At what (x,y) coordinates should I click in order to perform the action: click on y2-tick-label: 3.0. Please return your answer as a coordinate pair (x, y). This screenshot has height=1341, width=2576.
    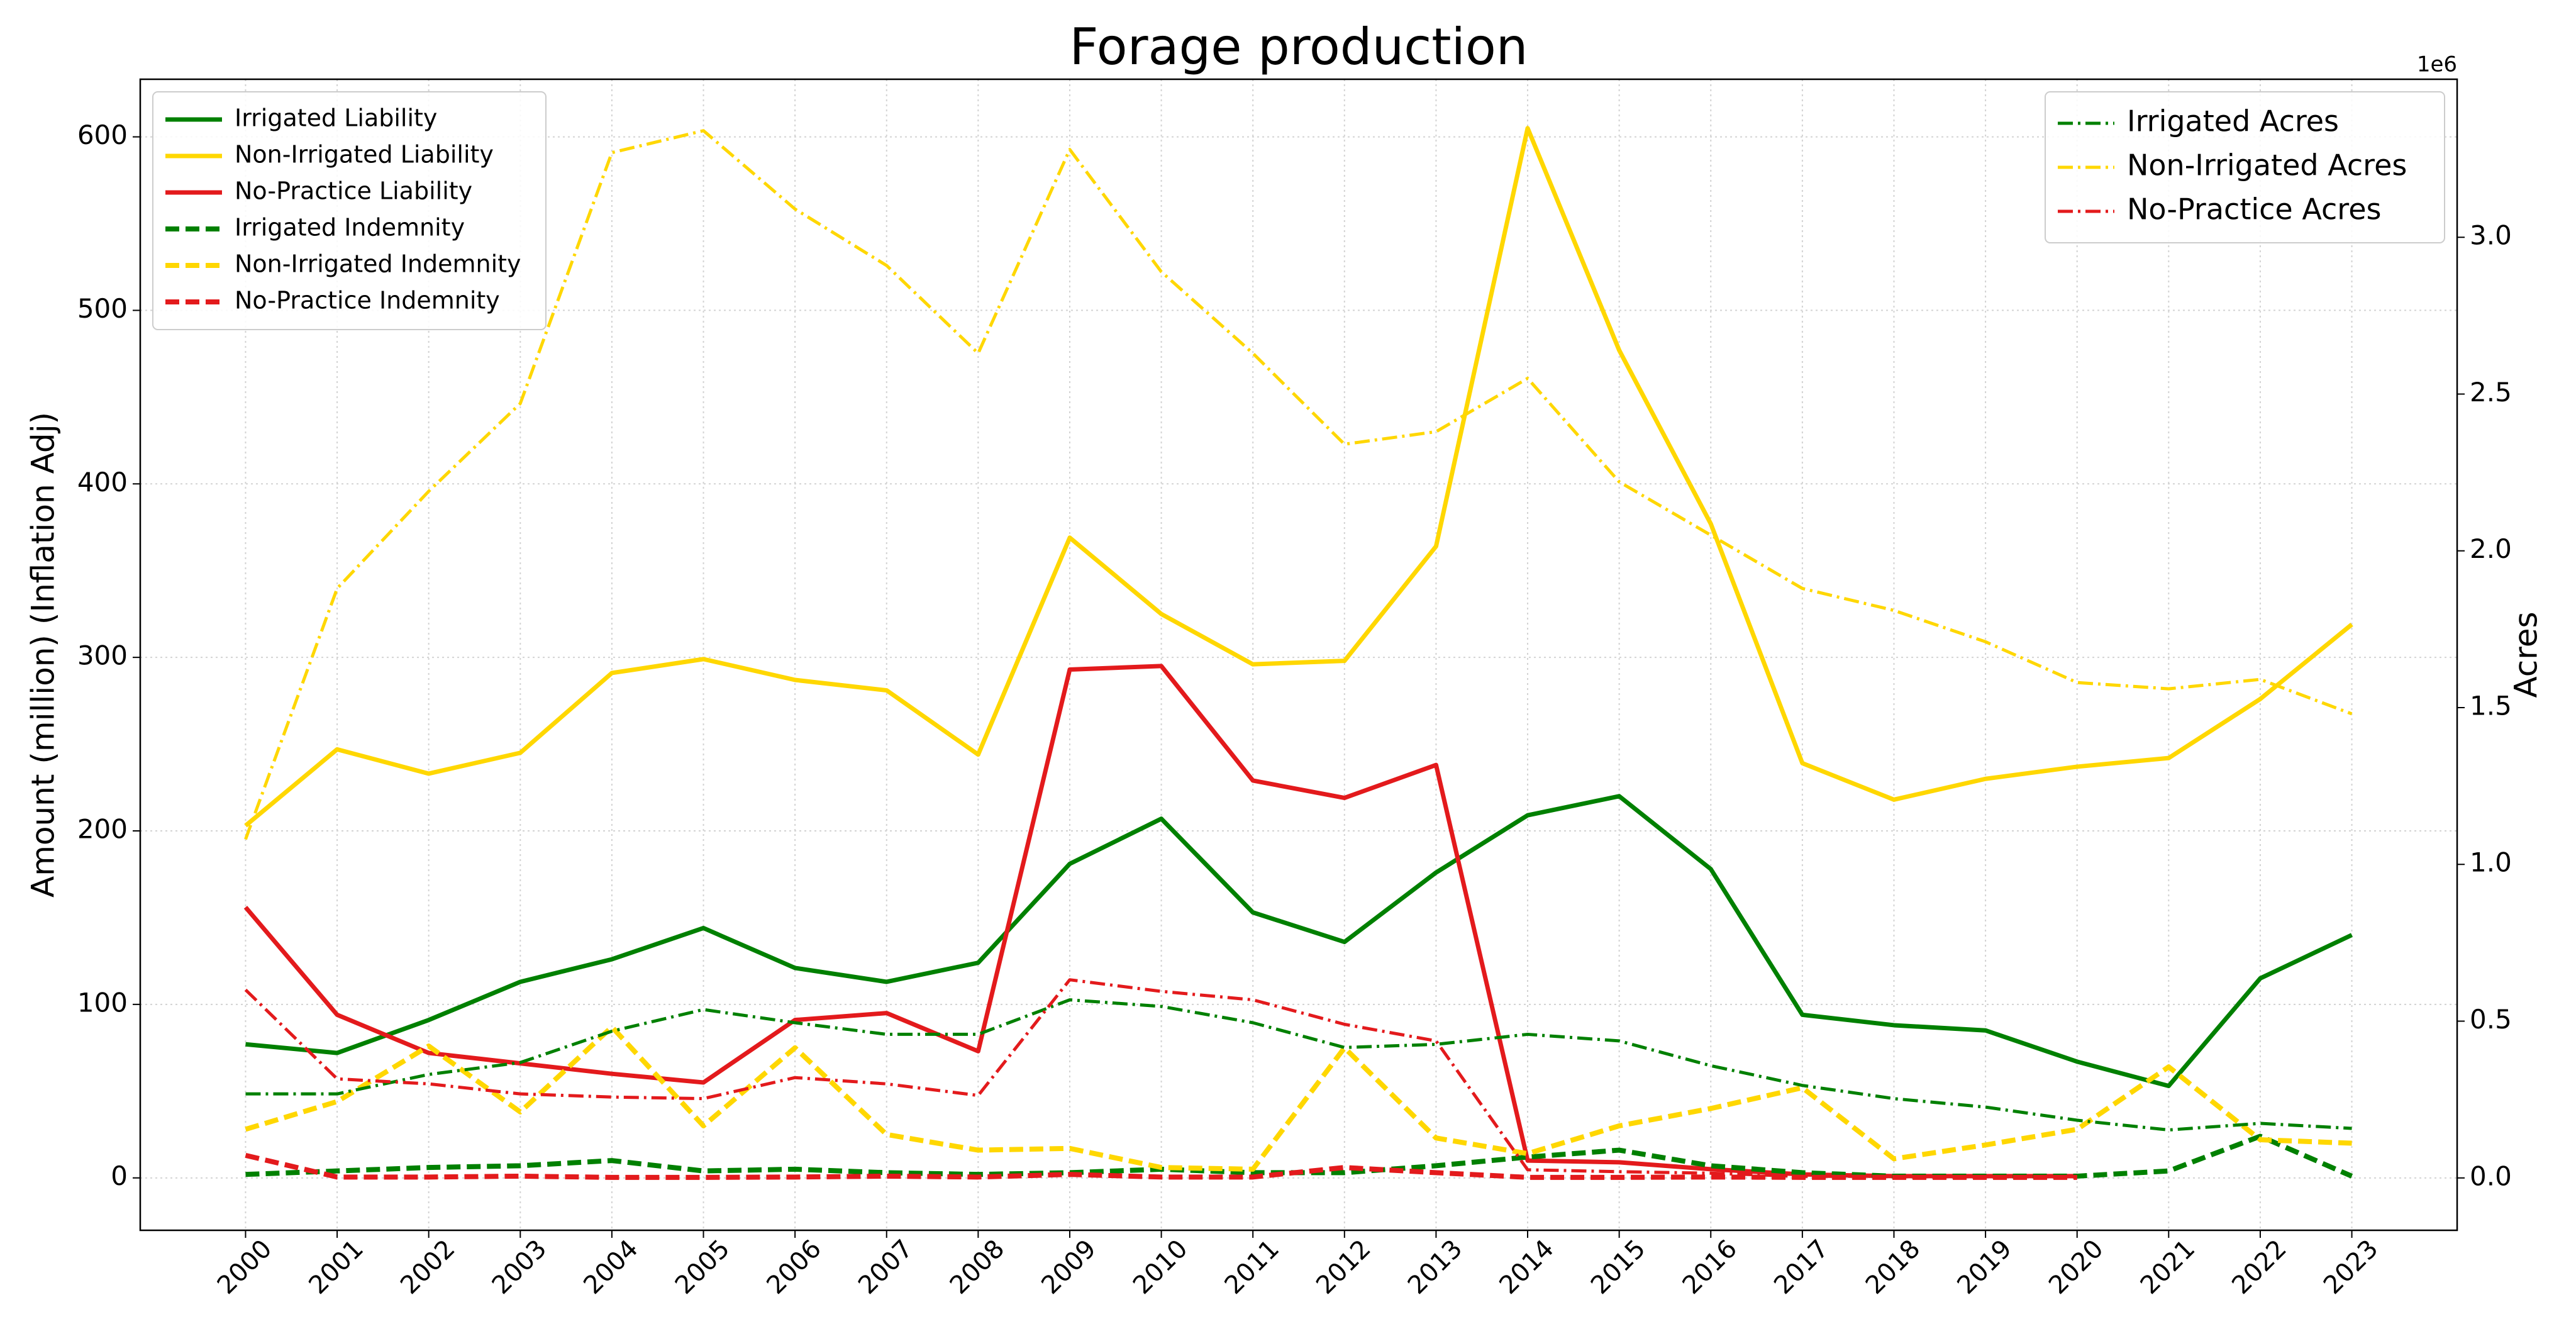
    Looking at the image, I should click on (2491, 235).